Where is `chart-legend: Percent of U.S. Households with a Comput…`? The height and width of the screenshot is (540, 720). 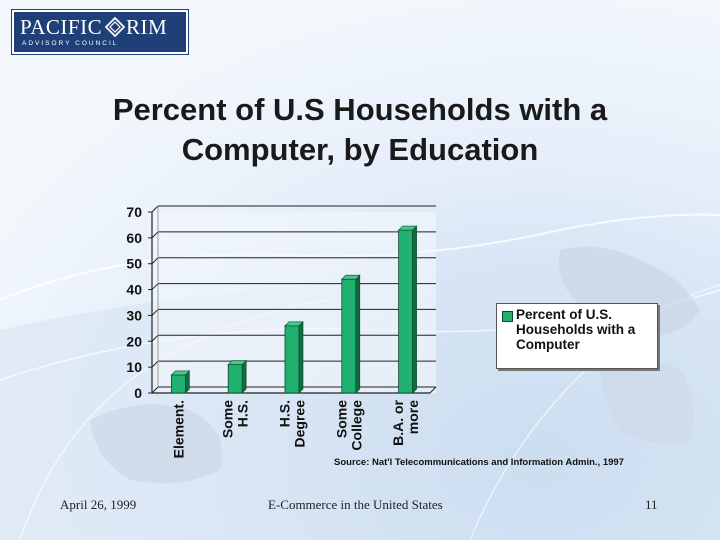
chart-legend: Percent of U.S. Households with a Comput… is located at coordinates (577, 336).